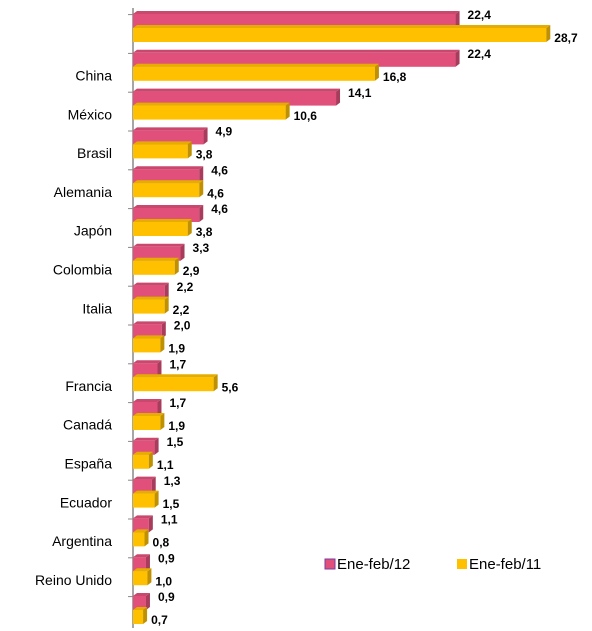  Describe the element at coordinates (395, 77) in the screenshot. I see `value-label: 16,8` at that location.